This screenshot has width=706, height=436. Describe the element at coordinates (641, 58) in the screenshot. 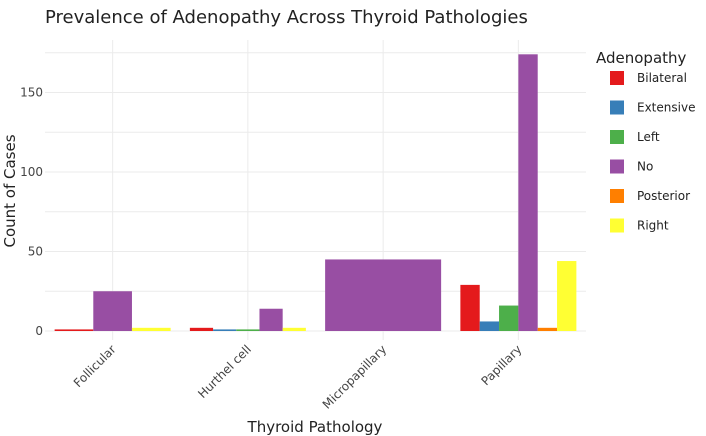

I see `legend-title: Adenopathy` at that location.